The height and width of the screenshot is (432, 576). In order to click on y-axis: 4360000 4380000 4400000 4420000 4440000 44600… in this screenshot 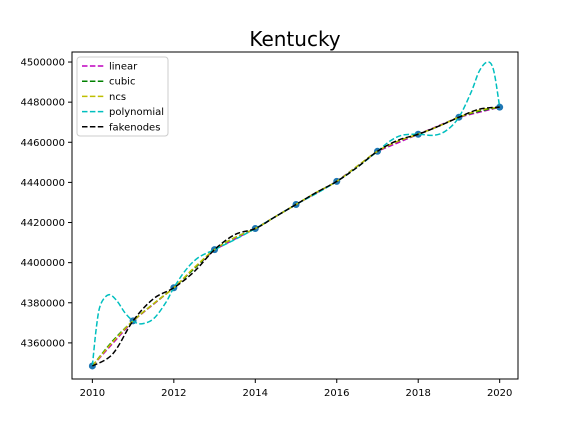, I will do `click(46, 203)`.